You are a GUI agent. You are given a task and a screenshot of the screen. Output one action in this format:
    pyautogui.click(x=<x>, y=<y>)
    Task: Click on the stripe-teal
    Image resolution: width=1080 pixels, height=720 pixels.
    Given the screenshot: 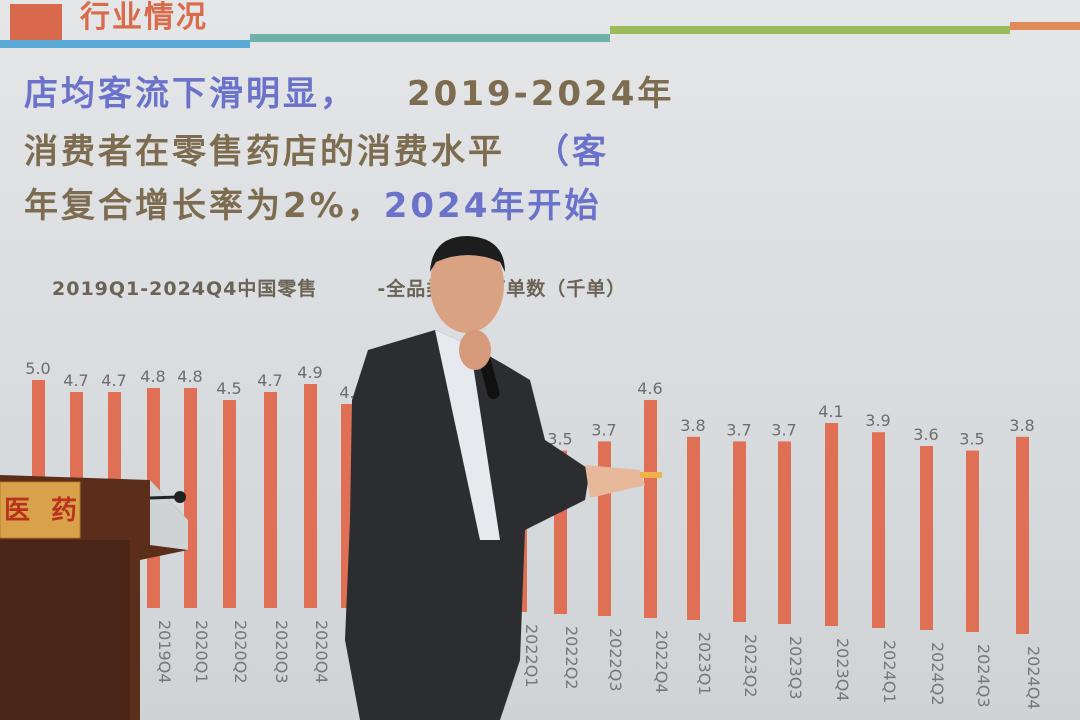 What is the action you would take?
    pyautogui.click(x=430, y=38)
    